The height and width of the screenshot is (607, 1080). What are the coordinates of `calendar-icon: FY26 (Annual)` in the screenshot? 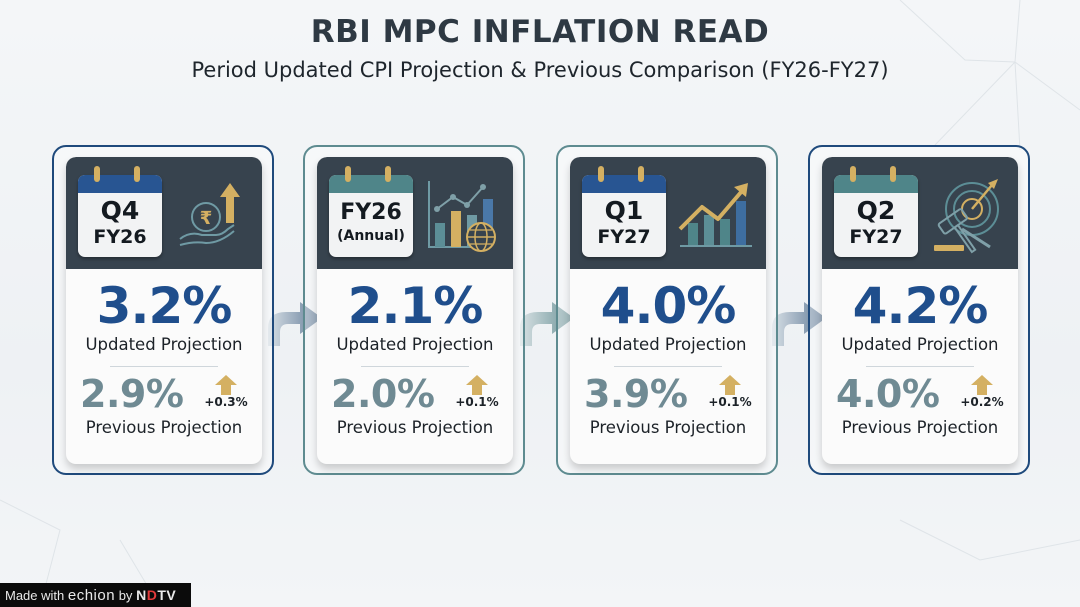 It's located at (371, 216).